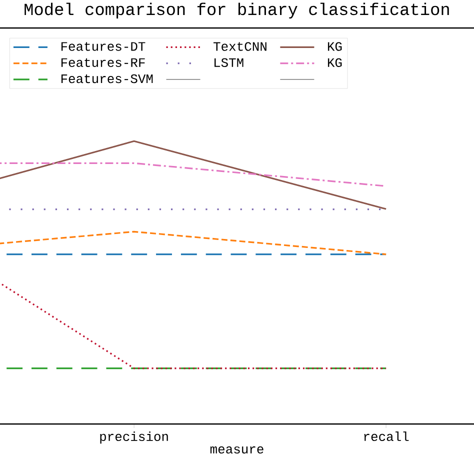 This screenshot has height=474, width=474. I want to click on legend-label: TextCNN, so click(240, 46).